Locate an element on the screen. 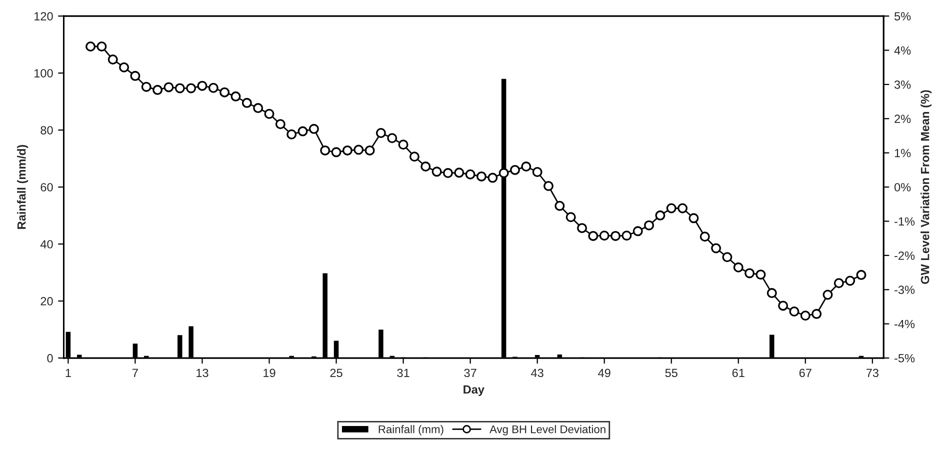 The width and height of the screenshot is (937, 459). y2-tick-label: -3% is located at coordinates (904, 290).